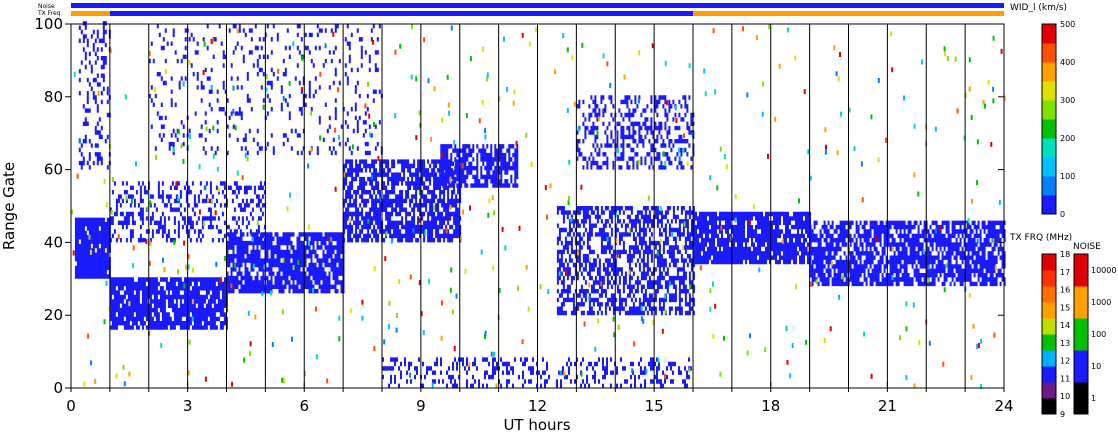 The height and width of the screenshot is (435, 1118). Describe the element at coordinates (1062, 414) in the screenshot. I see `tx-freq-tick-0: 9` at that location.